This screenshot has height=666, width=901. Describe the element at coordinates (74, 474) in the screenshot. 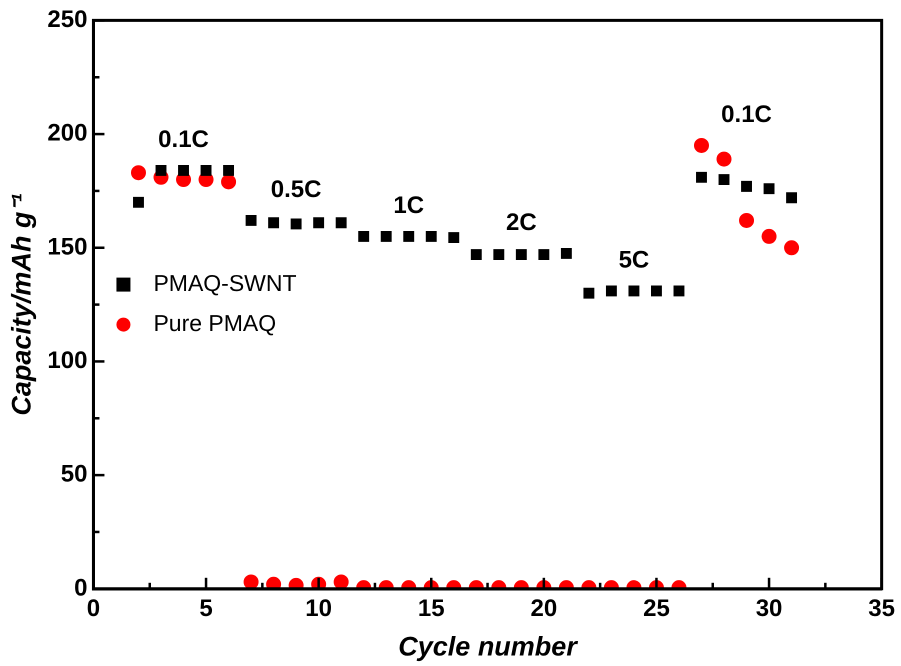

I see `y-tick-label: 50` at that location.